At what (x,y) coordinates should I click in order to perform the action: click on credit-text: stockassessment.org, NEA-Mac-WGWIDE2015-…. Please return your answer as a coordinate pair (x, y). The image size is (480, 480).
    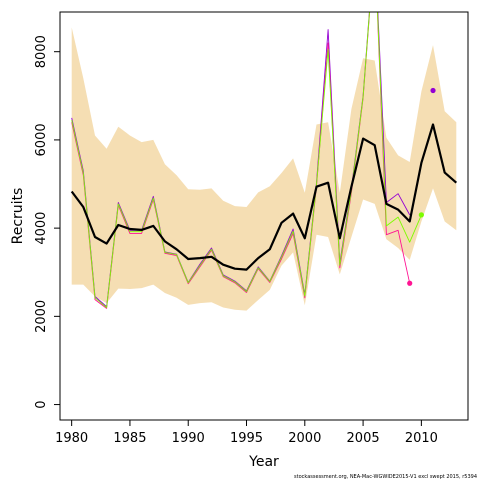
    Looking at the image, I should click on (385, 477).